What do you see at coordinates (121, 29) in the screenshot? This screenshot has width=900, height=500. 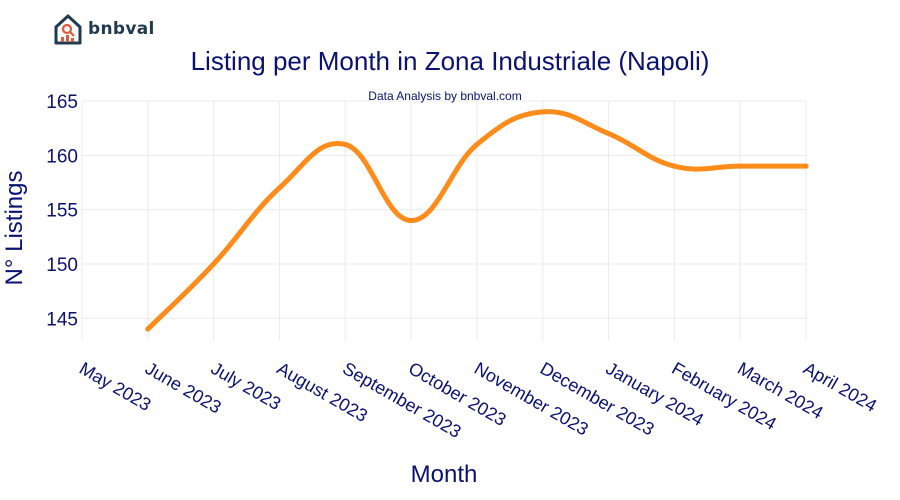 I see `brand-name: bnbval` at bounding box center [121, 29].